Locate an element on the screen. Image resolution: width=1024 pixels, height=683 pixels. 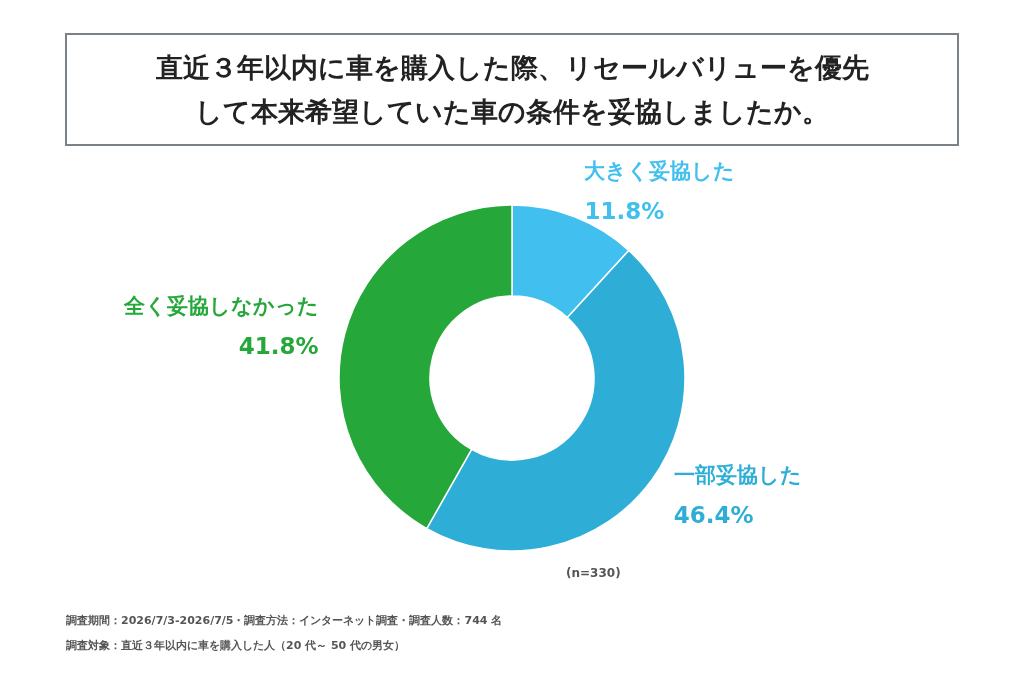
data-label: 46.4% is located at coordinates (713, 514).